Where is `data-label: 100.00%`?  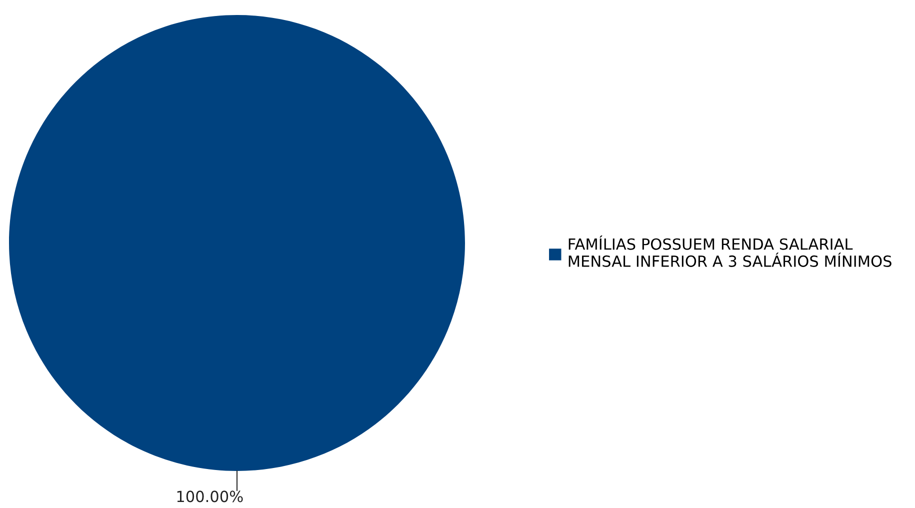 data-label: 100.00% is located at coordinates (210, 496).